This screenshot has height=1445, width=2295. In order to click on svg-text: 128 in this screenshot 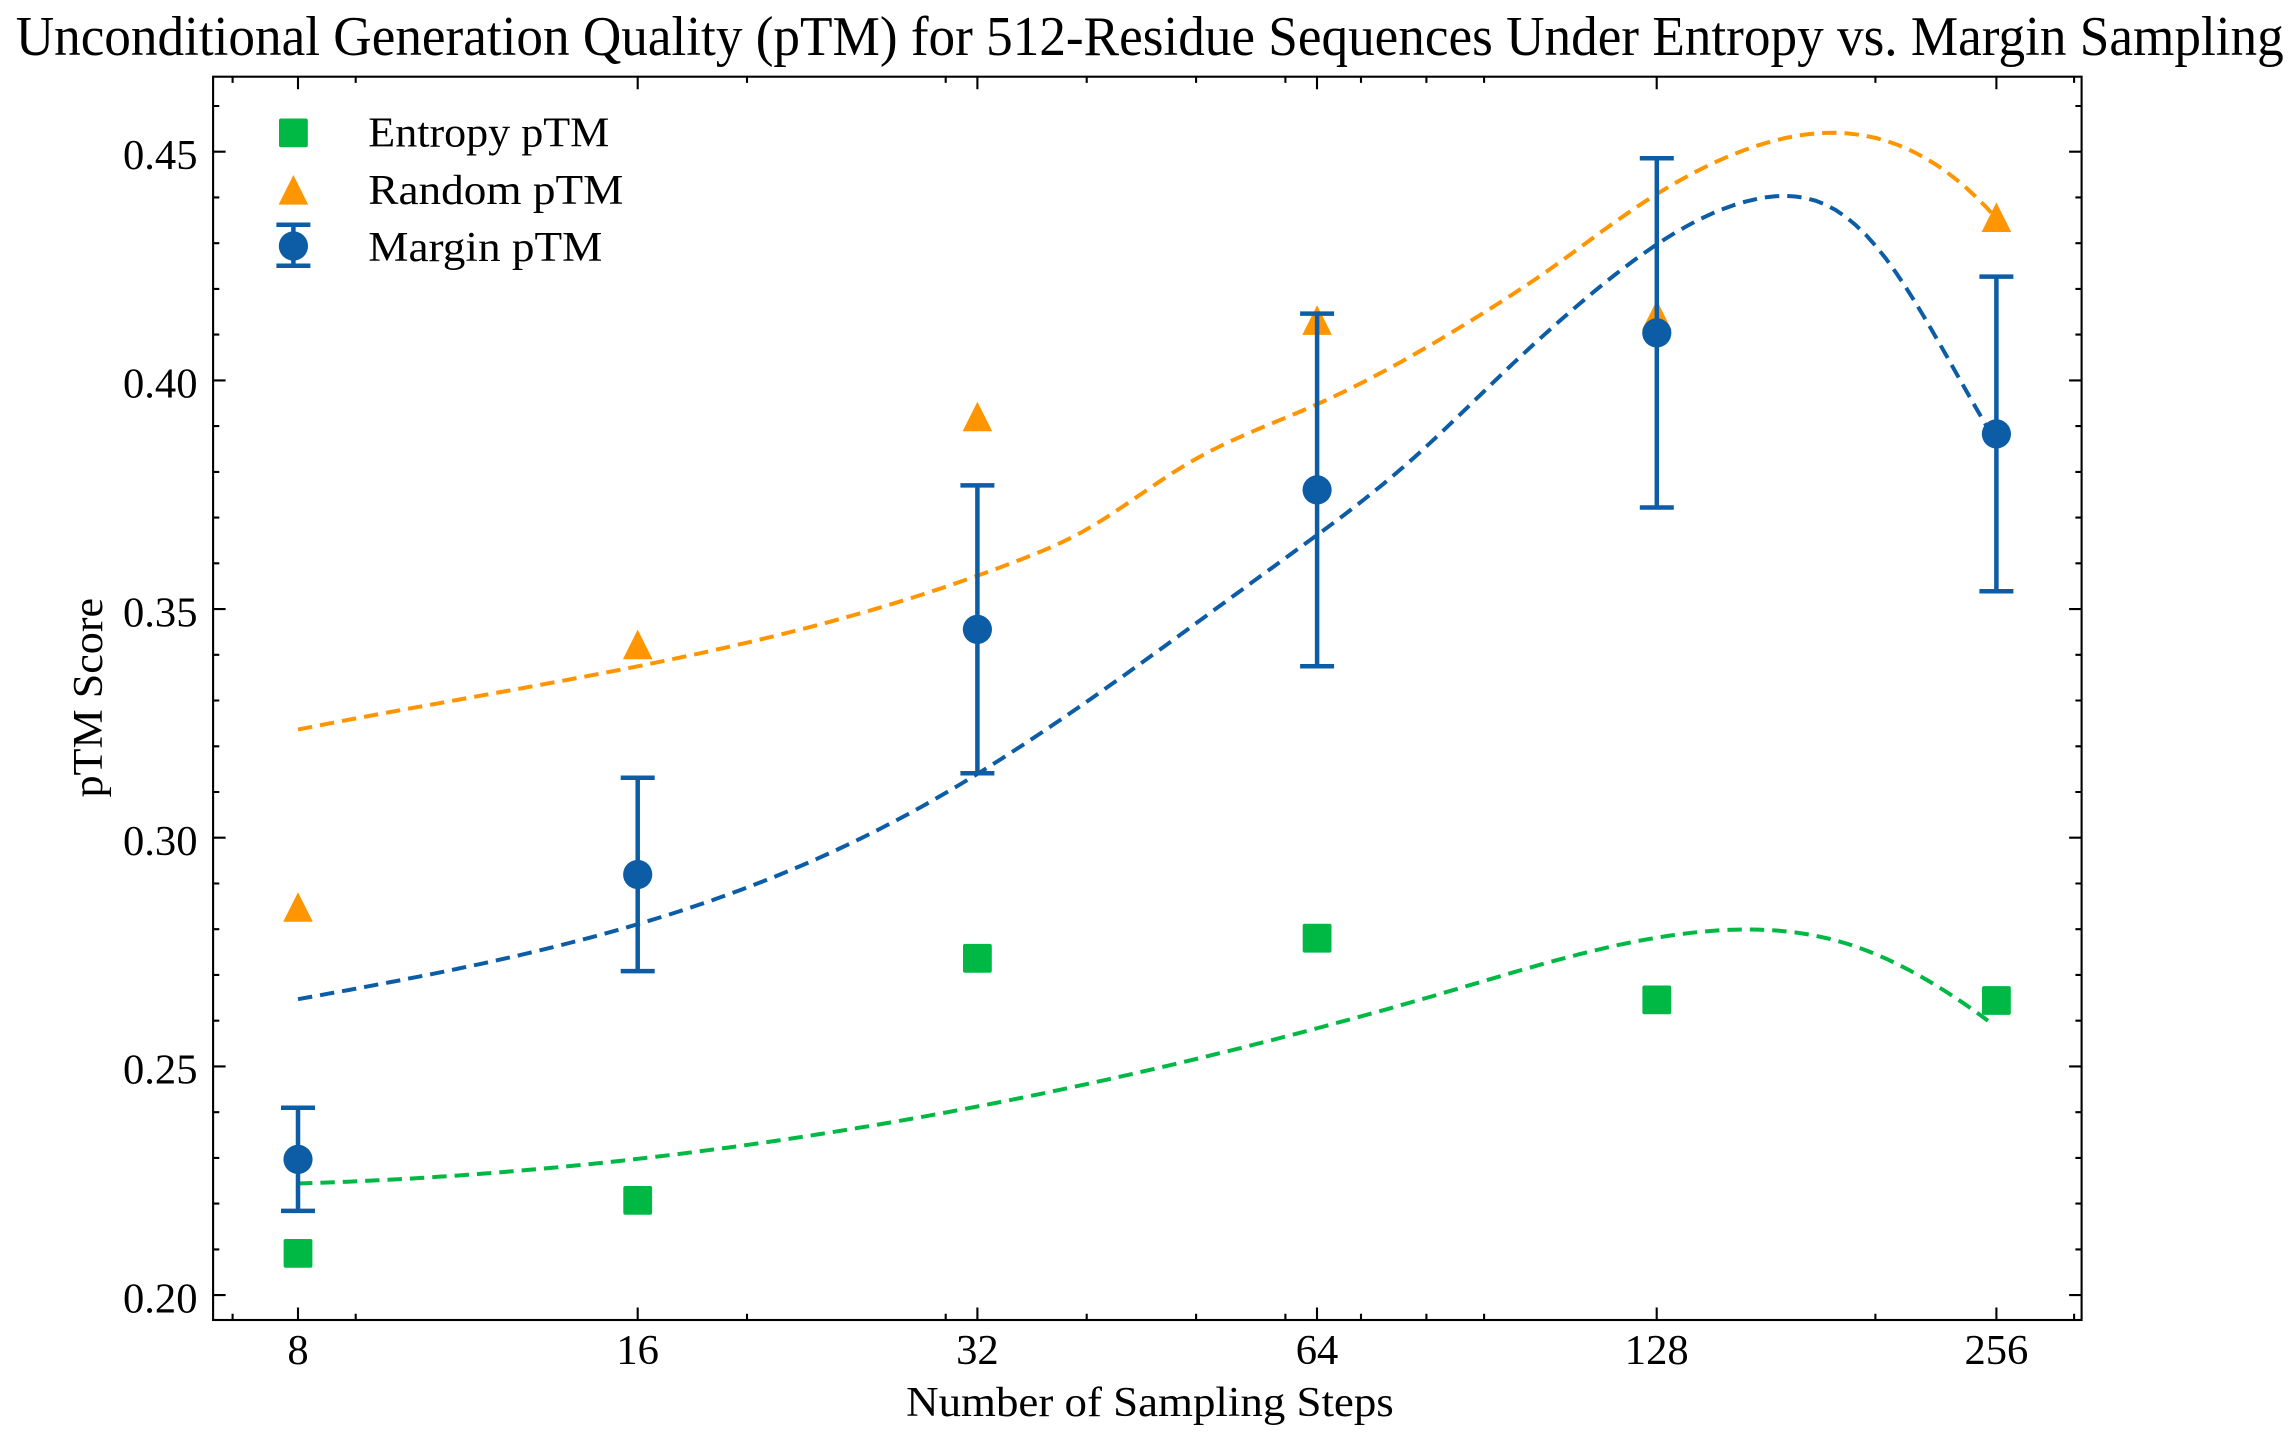, I will do `click(1657, 1350)`.